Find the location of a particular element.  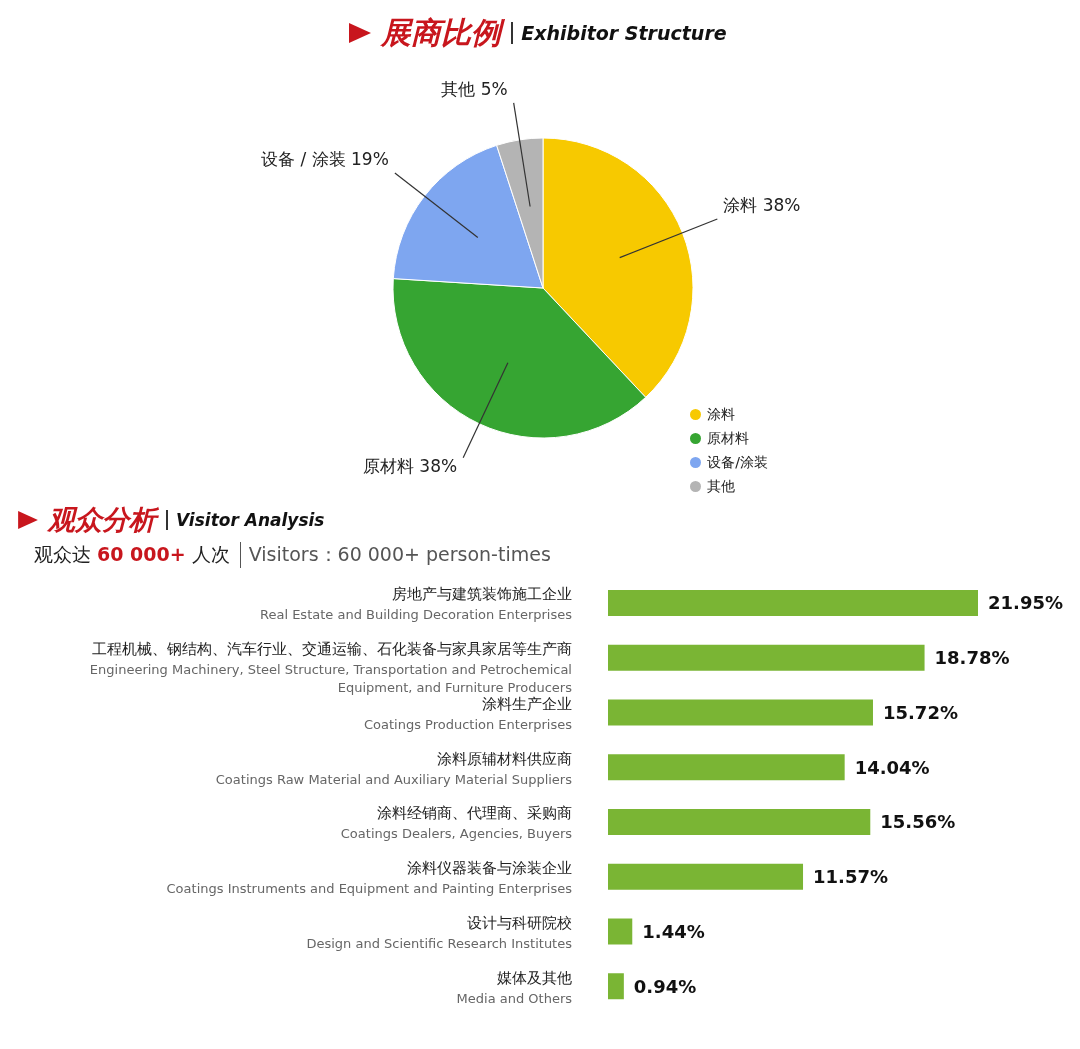

legend-label: 涂料 is located at coordinates (721, 414).